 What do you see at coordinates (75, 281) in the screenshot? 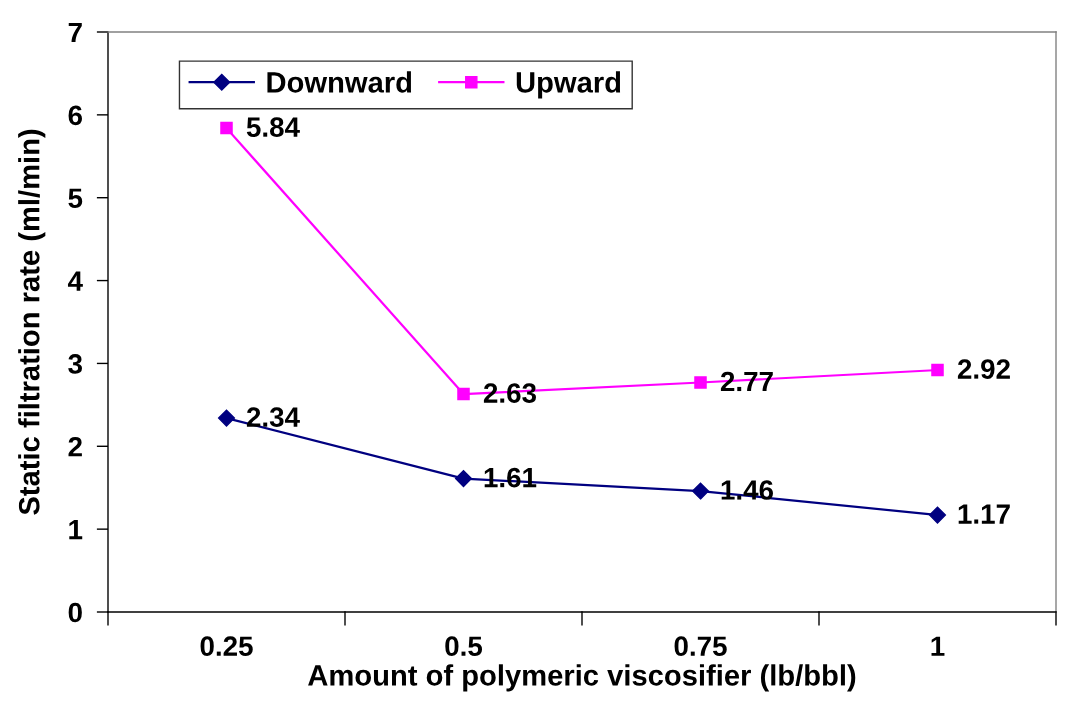
I see `y-tick-label: 4` at bounding box center [75, 281].